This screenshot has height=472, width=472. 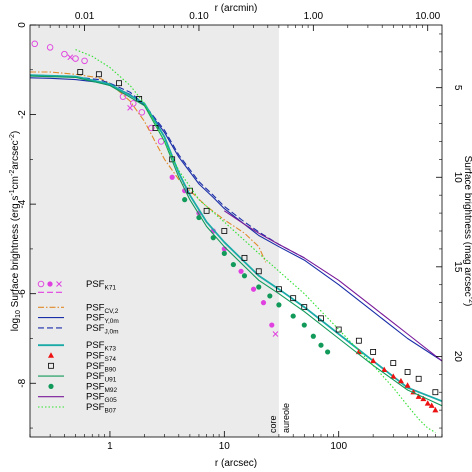 I want to click on x-tick-label: 1, so click(x=110, y=446).